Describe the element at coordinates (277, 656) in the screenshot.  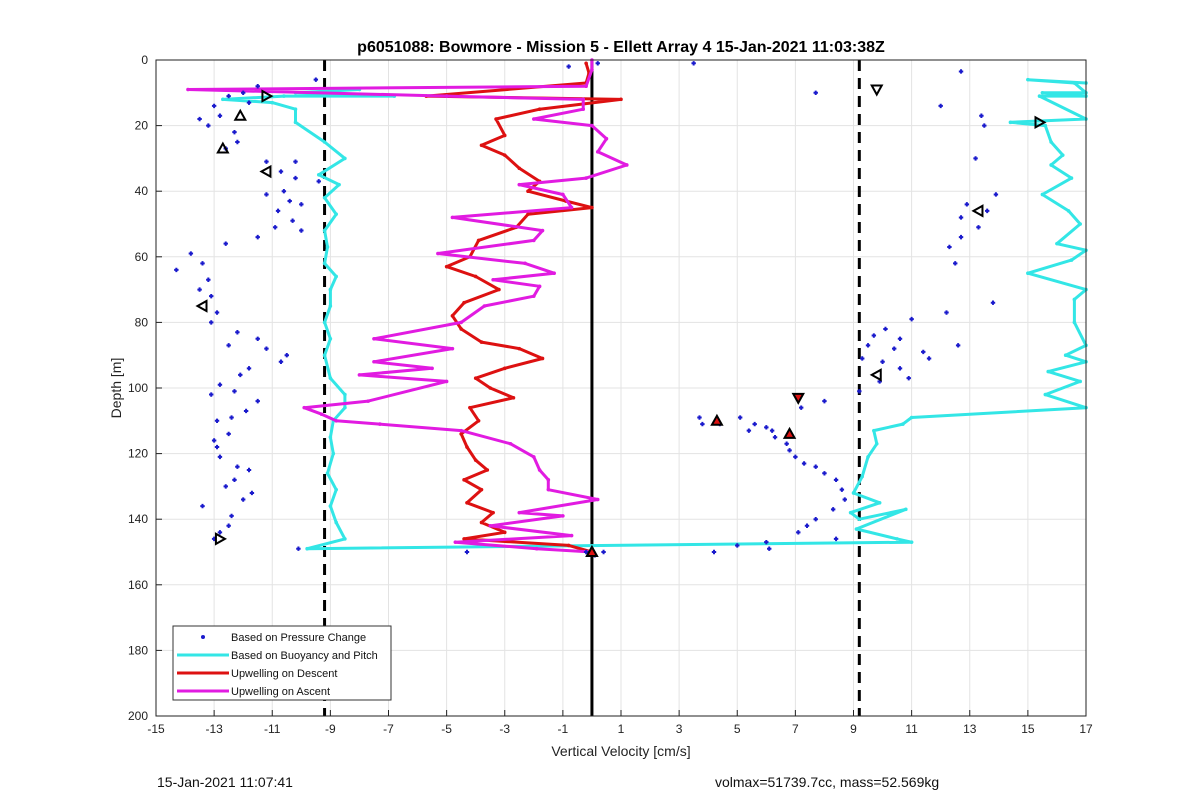
I see `legend-item: Based on Buoyancy and Pitch` at that location.